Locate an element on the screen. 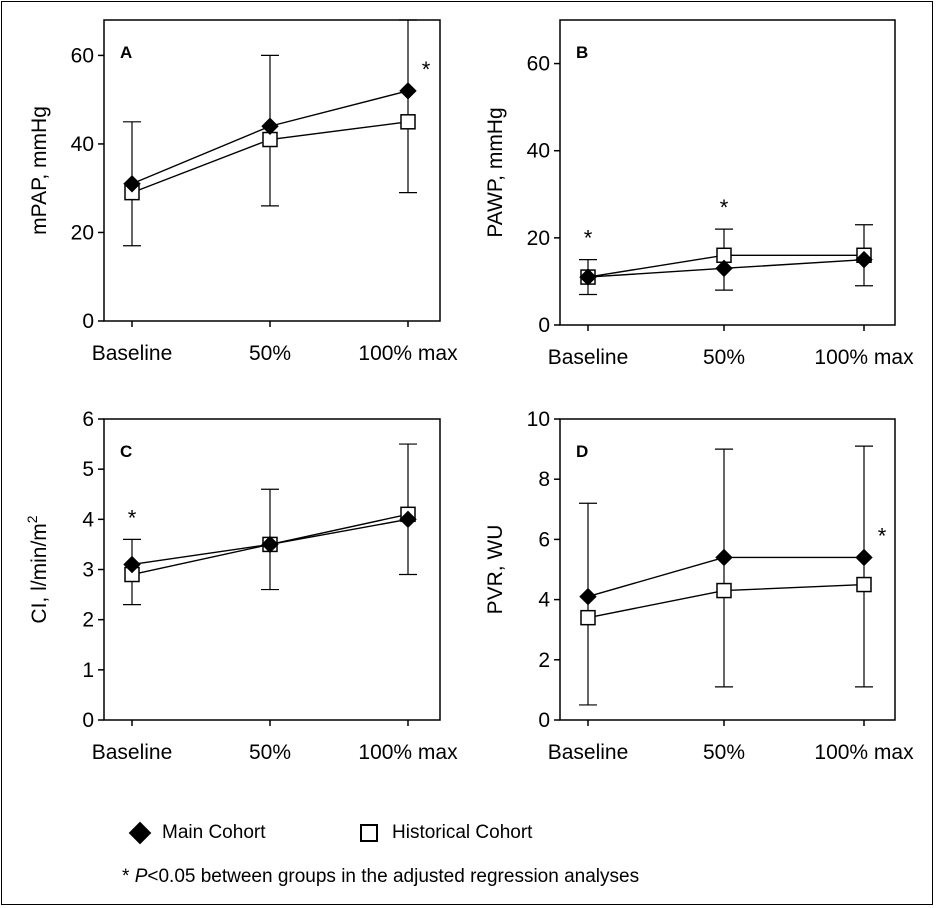 Image resolution: width=936 pixels, height=908 pixels. panel-b-ylabel: PAWP, mmHg is located at coordinates (495, 172).